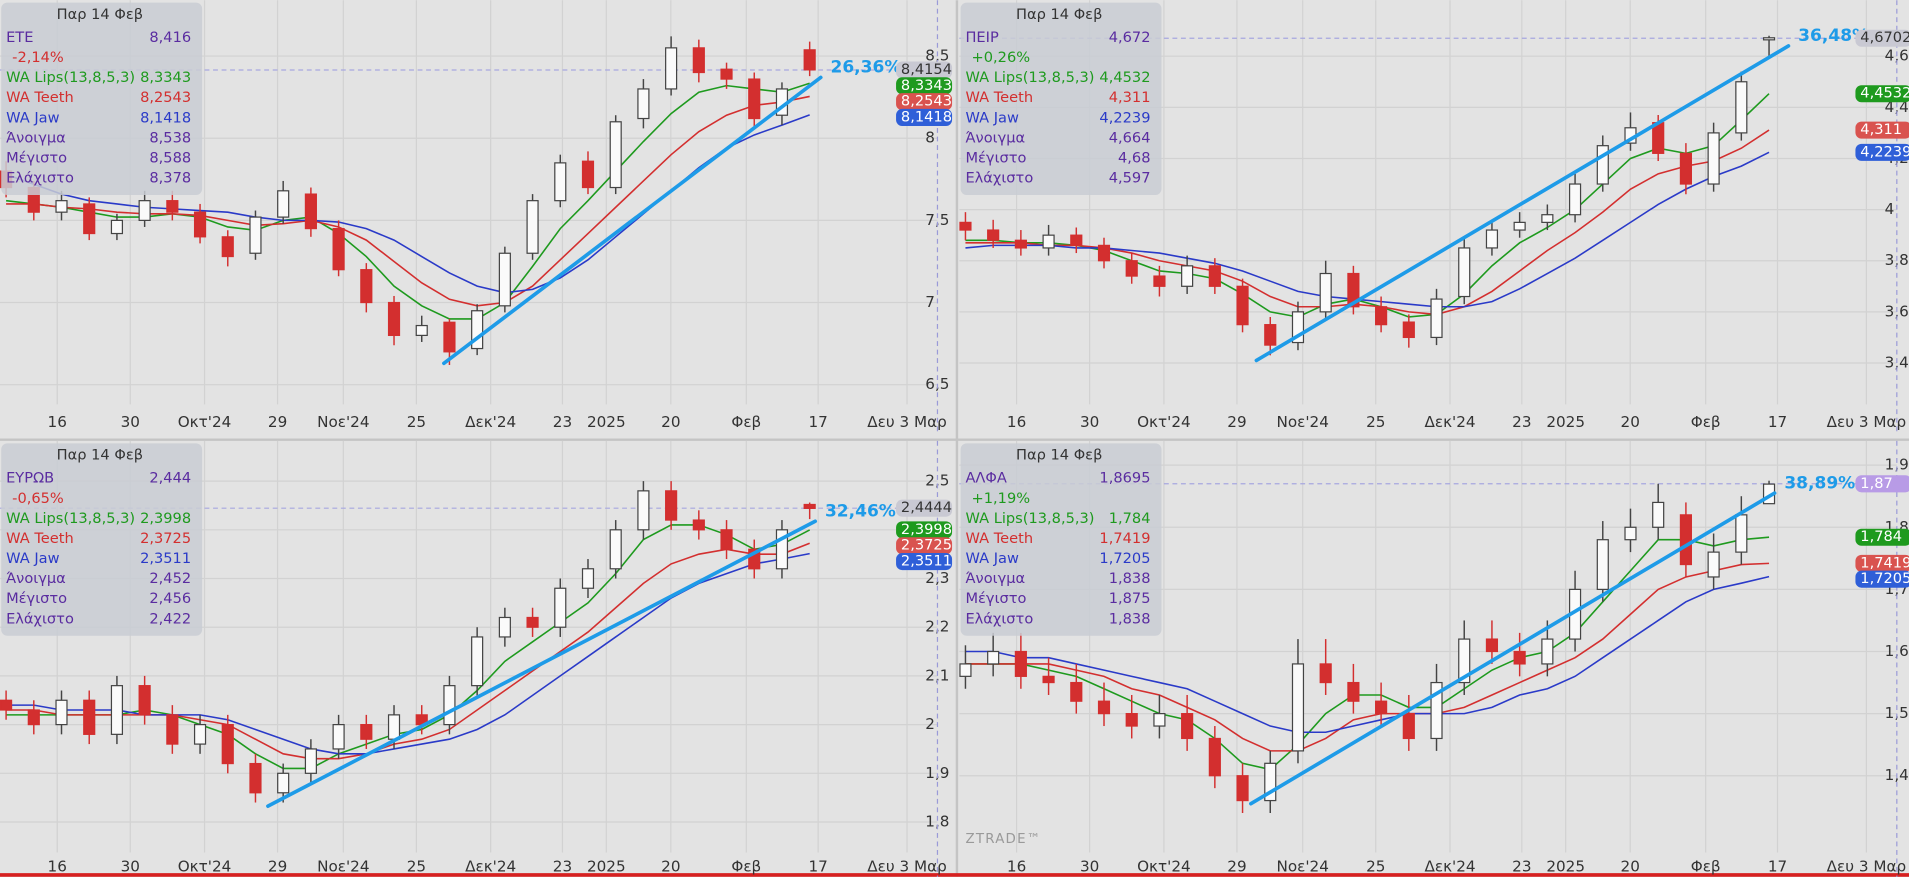 The height and width of the screenshot is (877, 1909). Describe the element at coordinates (1029, 518) in the screenshot. I see `info-name: WA Lips(13,8,5,3)` at that location.